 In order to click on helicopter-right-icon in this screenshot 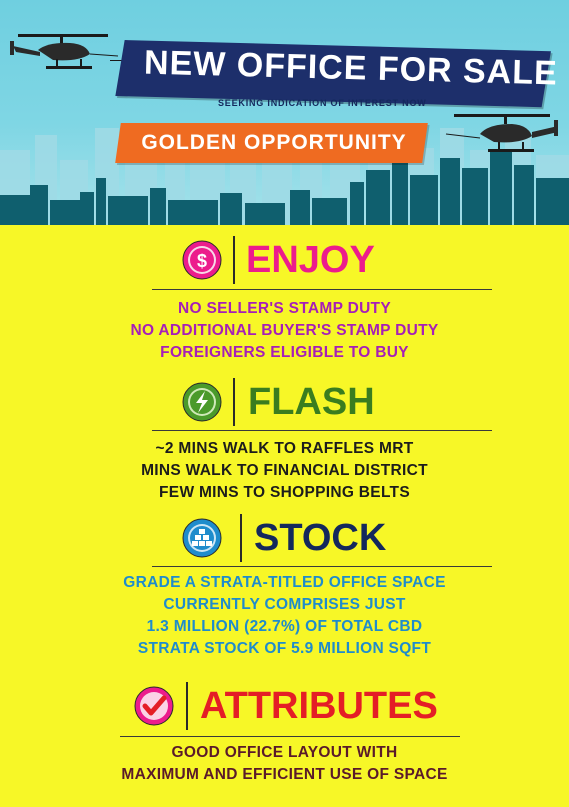, I will do `click(501, 133)`.